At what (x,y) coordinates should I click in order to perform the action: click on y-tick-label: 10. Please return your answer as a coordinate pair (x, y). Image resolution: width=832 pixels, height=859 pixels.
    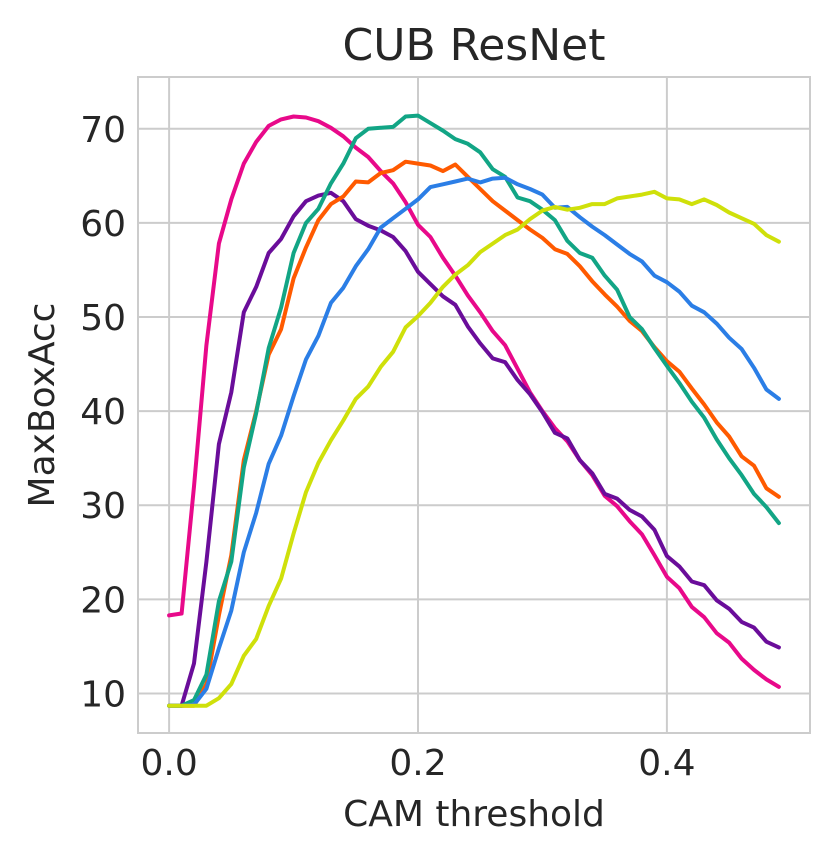
    Looking at the image, I should click on (103, 694).